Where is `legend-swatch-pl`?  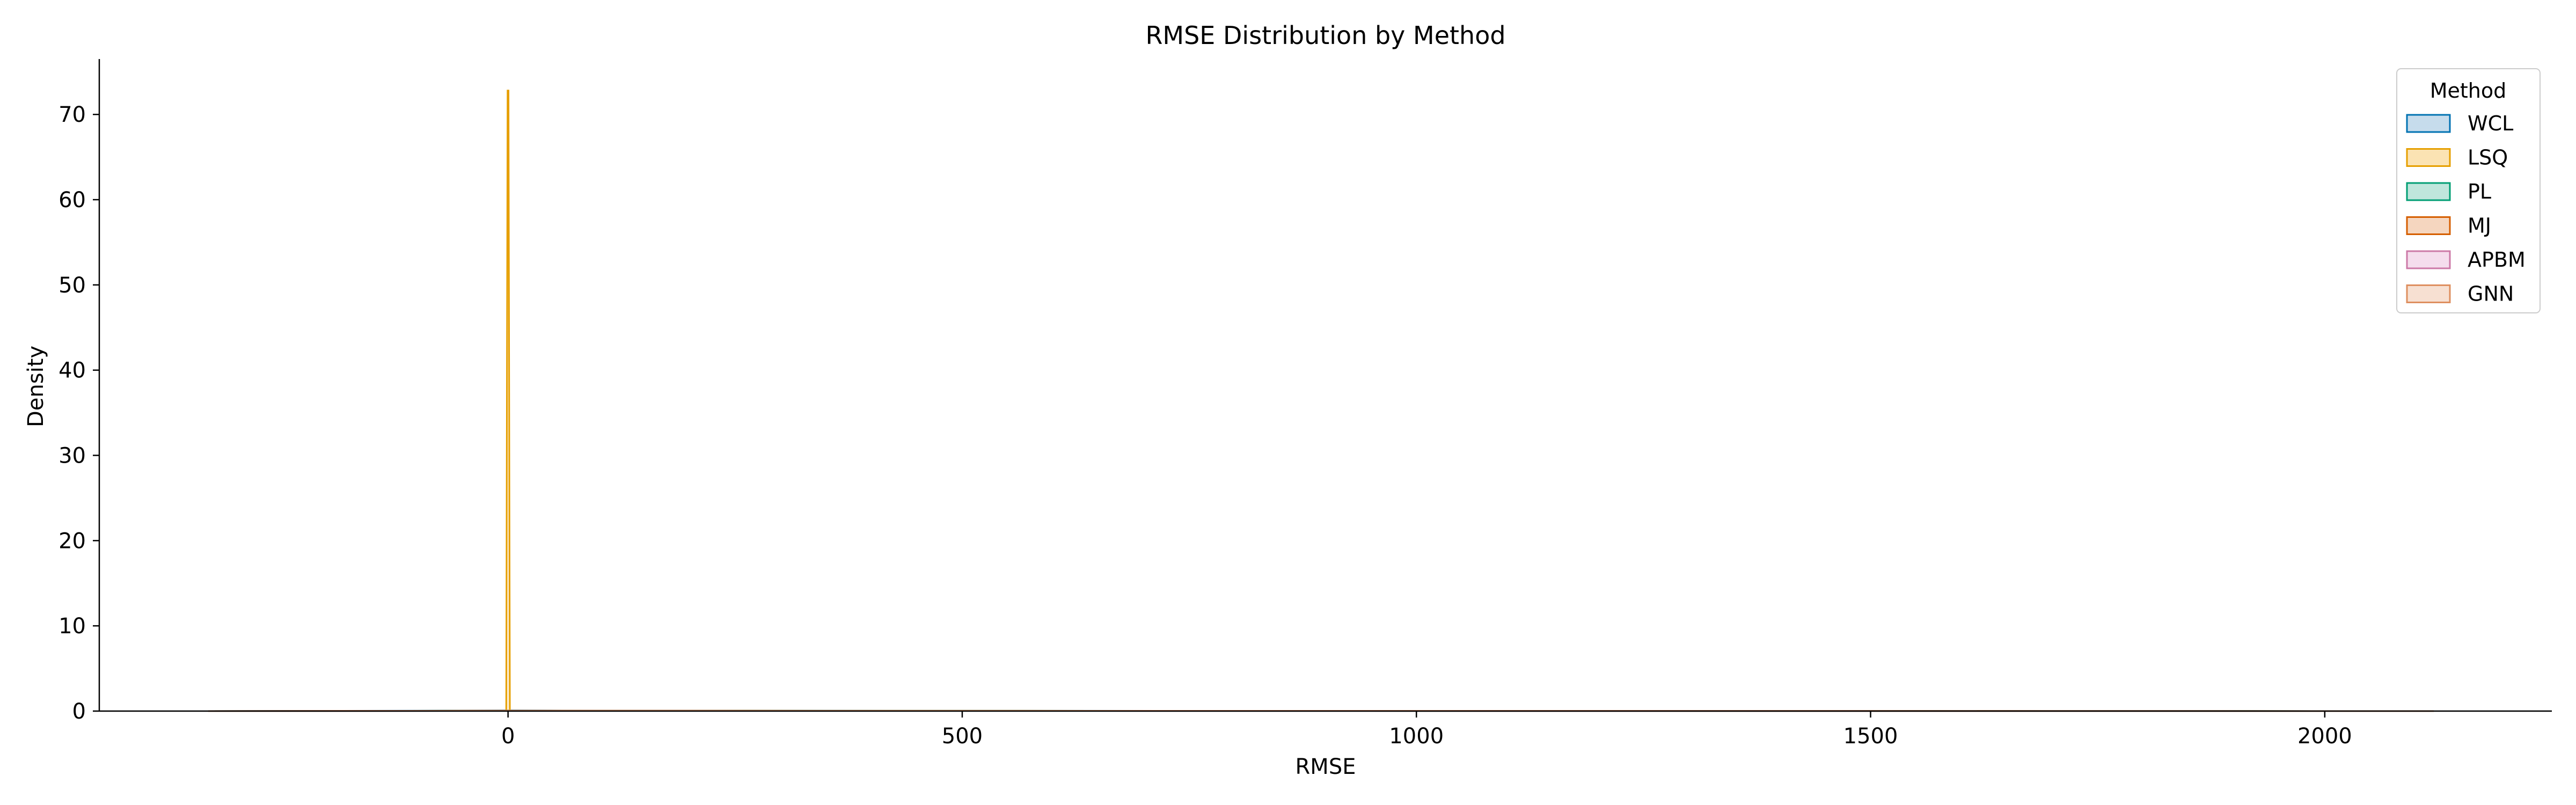 legend-swatch-pl is located at coordinates (2428, 191).